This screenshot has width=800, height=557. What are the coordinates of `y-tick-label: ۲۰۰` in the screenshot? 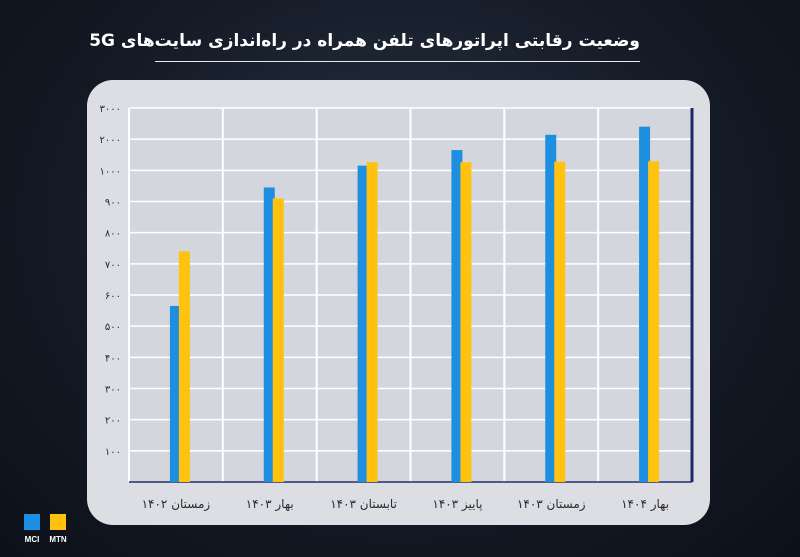 It's located at (113, 421).